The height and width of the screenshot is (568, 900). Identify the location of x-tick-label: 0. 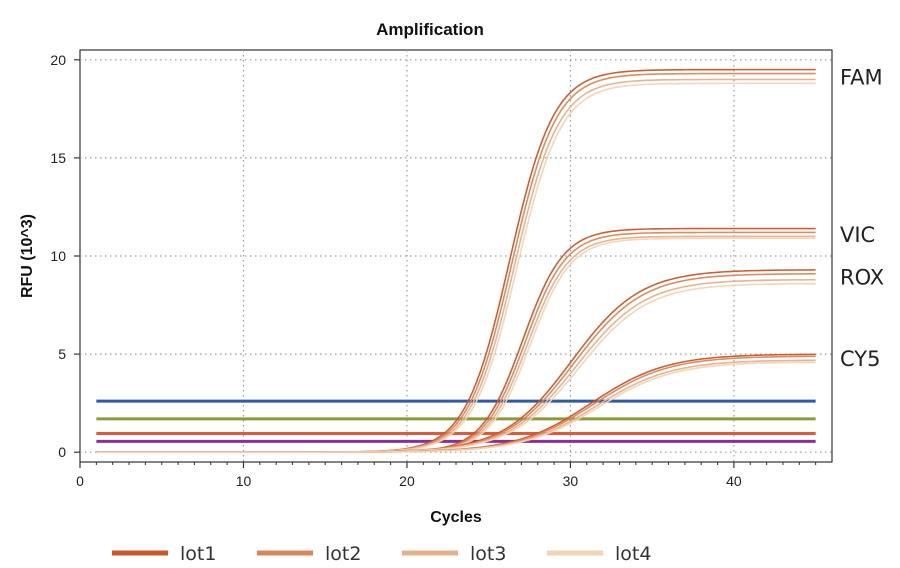
(80, 481).